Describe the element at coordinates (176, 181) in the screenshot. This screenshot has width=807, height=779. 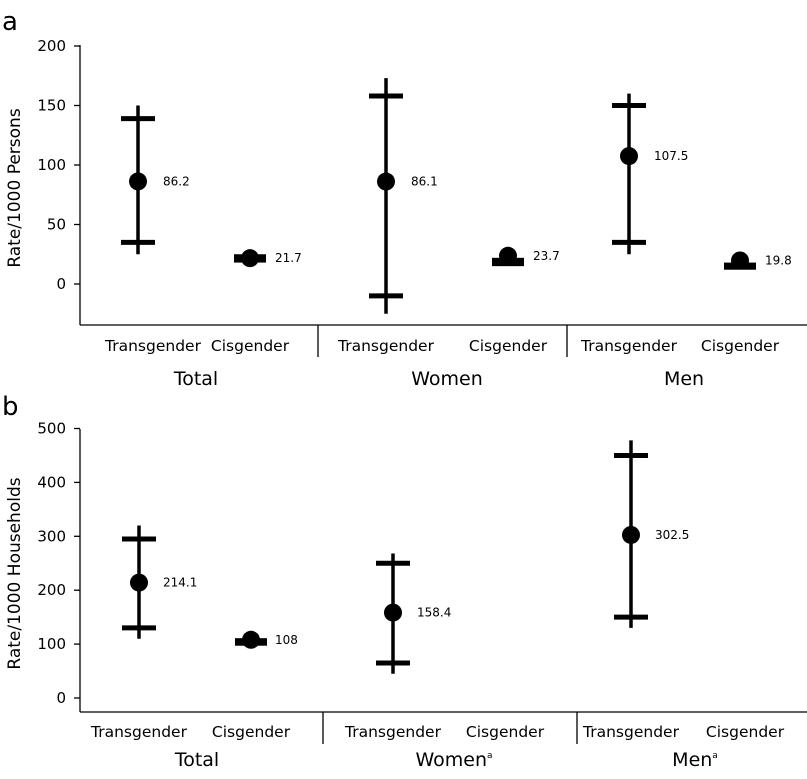
I see `panel-a-data-label: 86.2` at that location.